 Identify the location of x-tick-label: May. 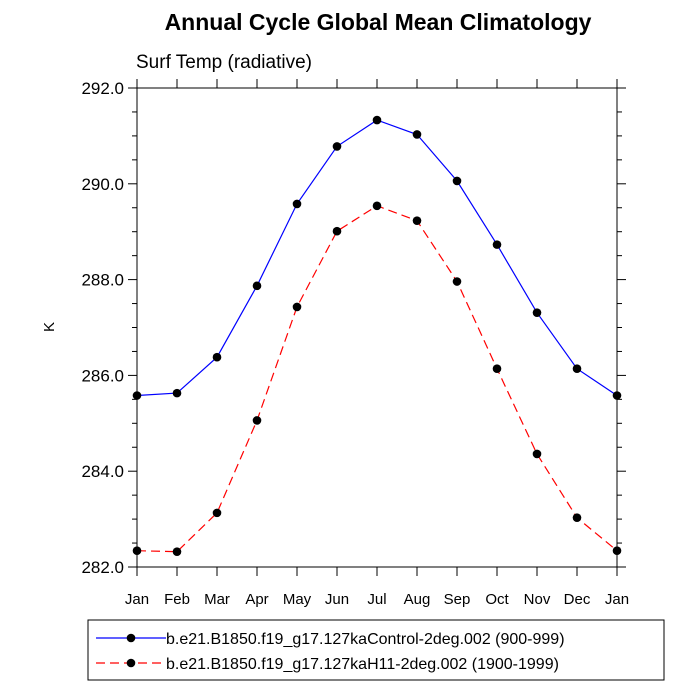
(297, 599).